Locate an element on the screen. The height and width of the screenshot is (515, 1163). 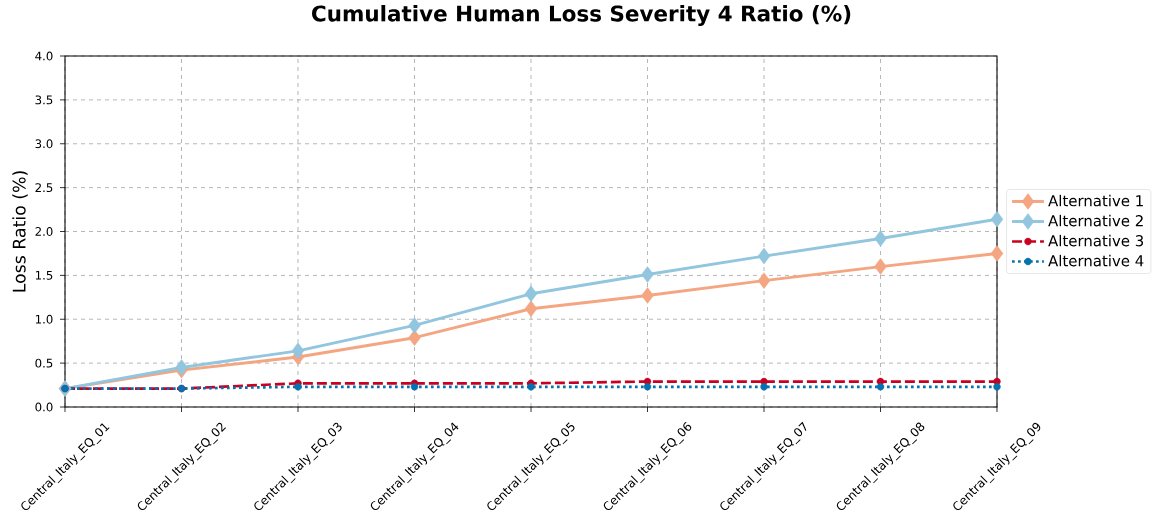
y-tick-label: 1.5 is located at coordinates (44, 275).